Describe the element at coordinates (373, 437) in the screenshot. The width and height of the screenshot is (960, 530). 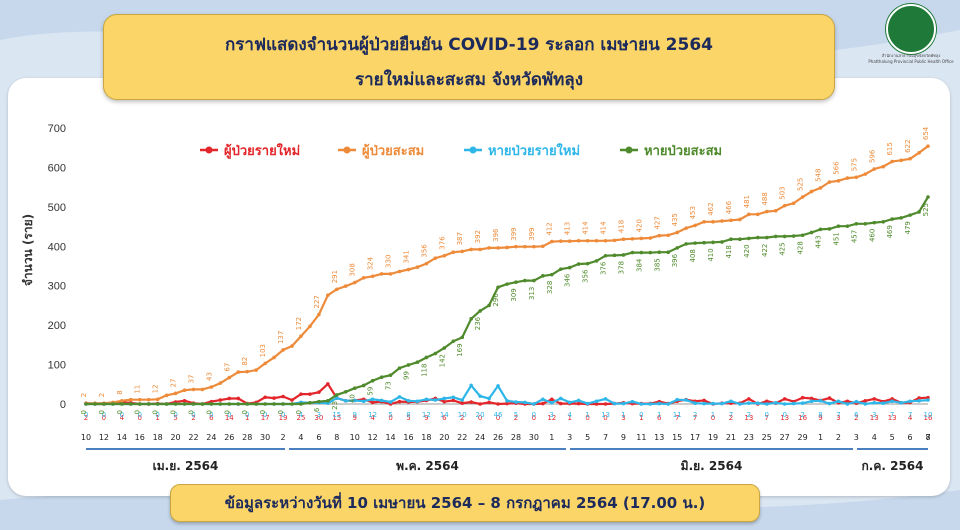
I see `x-tick-label: 12` at that location.